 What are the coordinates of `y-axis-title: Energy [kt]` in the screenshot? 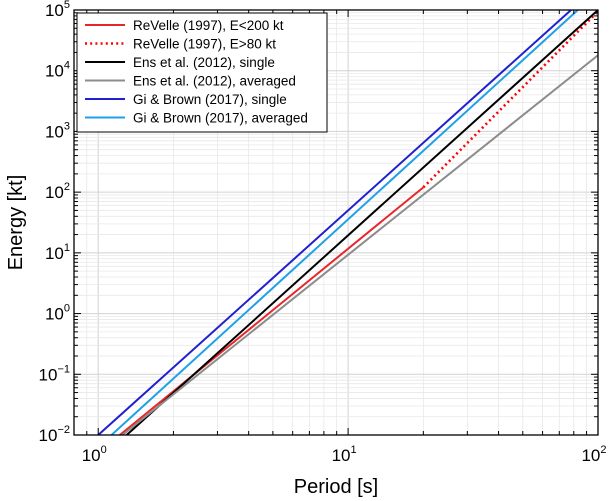 It's located at (16, 223).